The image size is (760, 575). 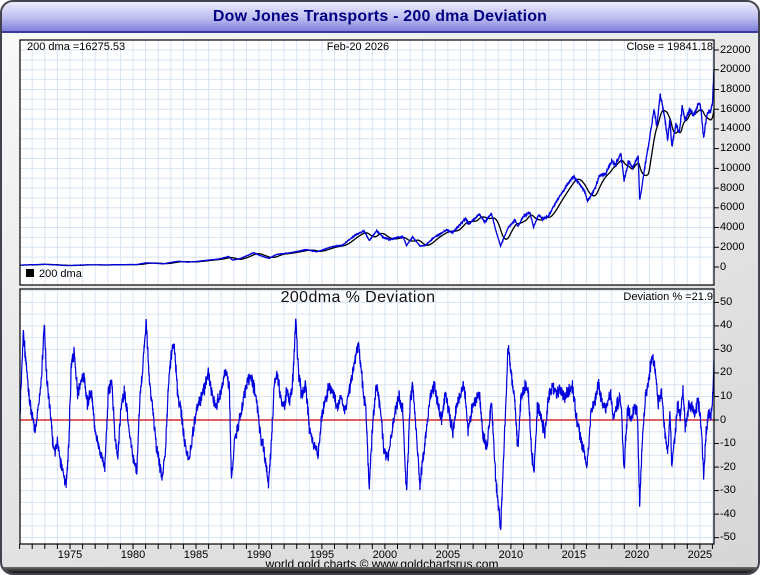 I want to click on window-bottom-edge, so click(x=380, y=570).